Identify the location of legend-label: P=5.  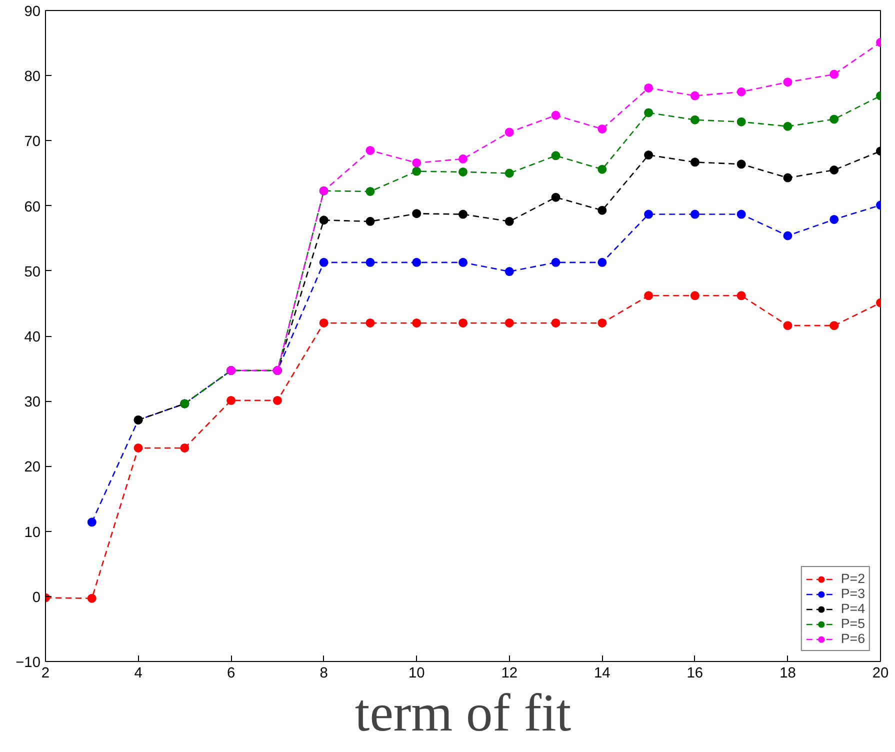
(852, 623).